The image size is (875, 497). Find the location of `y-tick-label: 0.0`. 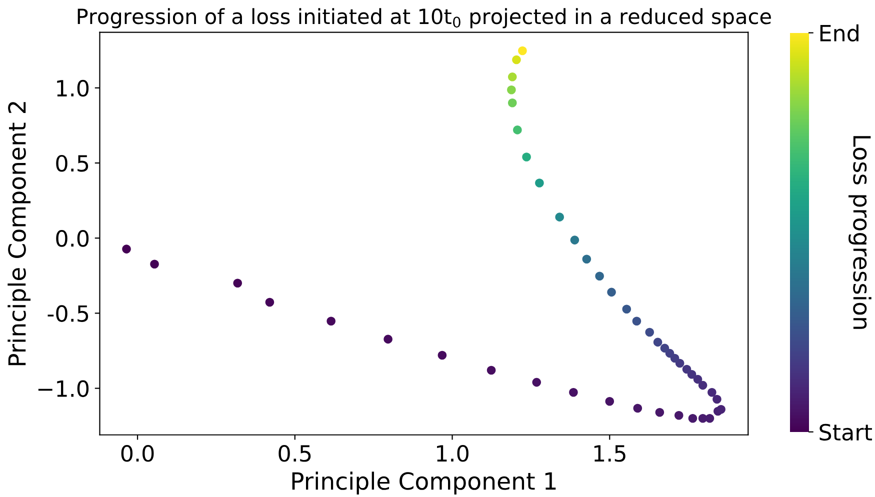

y-tick-label: 0.0 is located at coordinates (72, 238).